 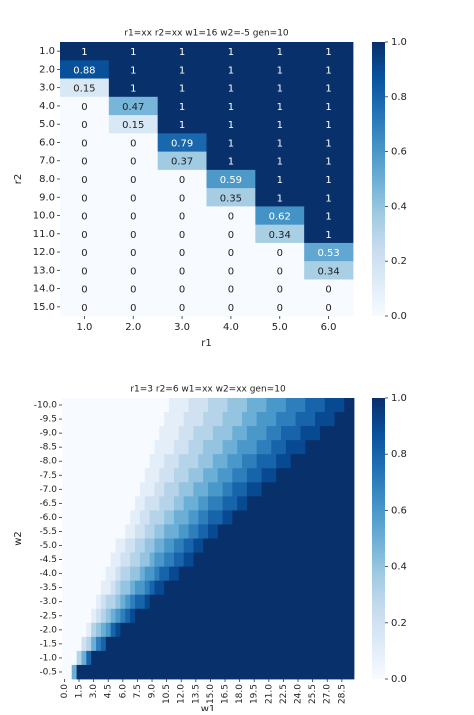 I want to click on y-tick-label: 8.0, so click(x=47, y=179).